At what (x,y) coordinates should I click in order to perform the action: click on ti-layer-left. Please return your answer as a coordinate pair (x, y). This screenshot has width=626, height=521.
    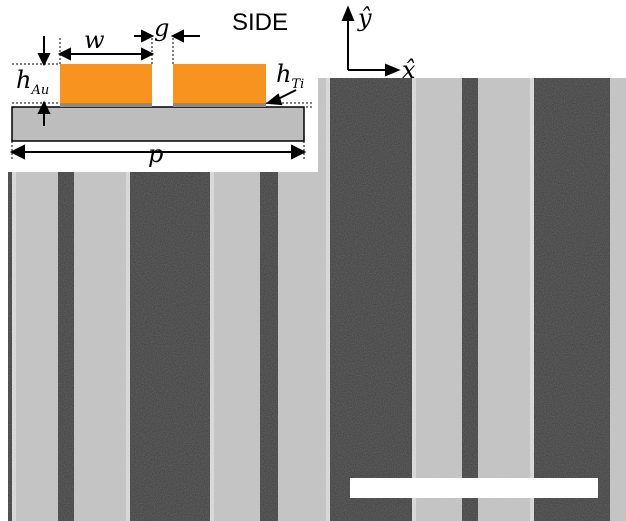
    Looking at the image, I should click on (106, 105).